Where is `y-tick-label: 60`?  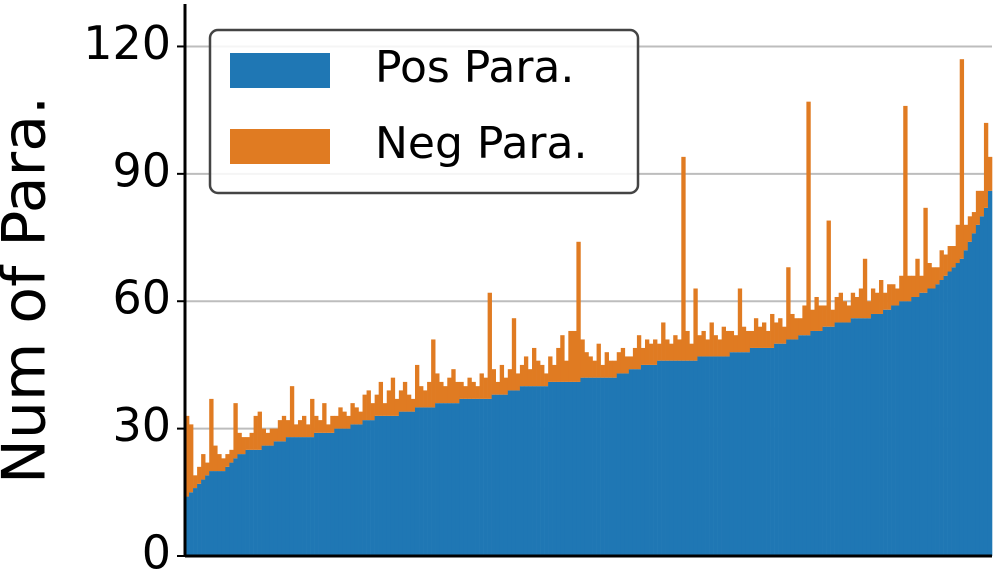
y-tick-label: 60 is located at coordinates (141, 298).